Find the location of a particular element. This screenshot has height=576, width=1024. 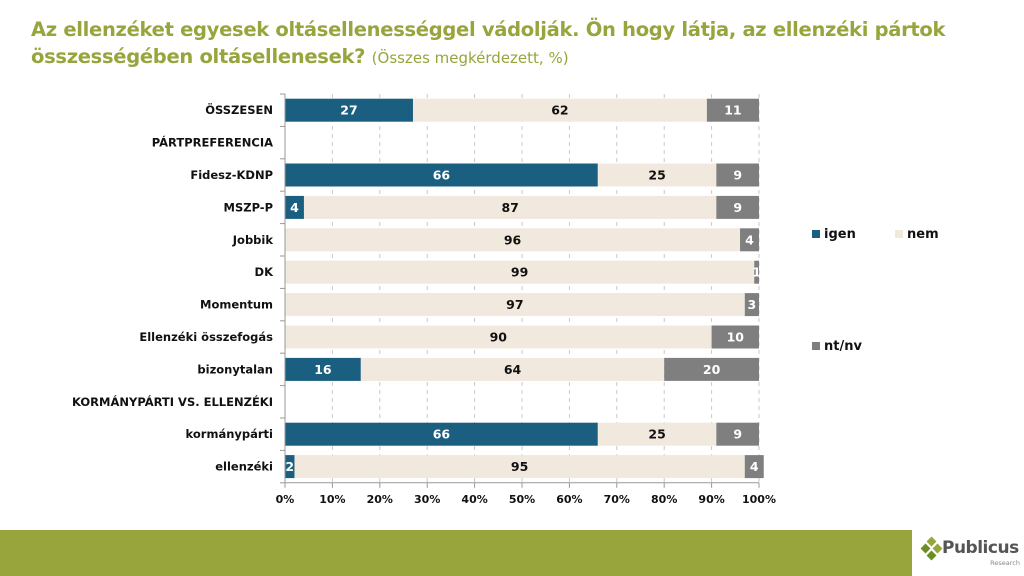

x-tick-label: 90% is located at coordinates (711, 499).